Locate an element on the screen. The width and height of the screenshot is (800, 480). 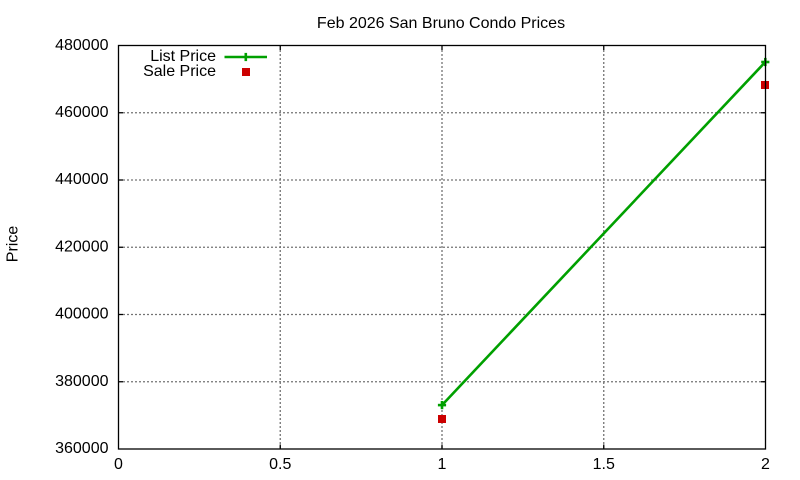
svg-text: 1 is located at coordinates (442, 464).